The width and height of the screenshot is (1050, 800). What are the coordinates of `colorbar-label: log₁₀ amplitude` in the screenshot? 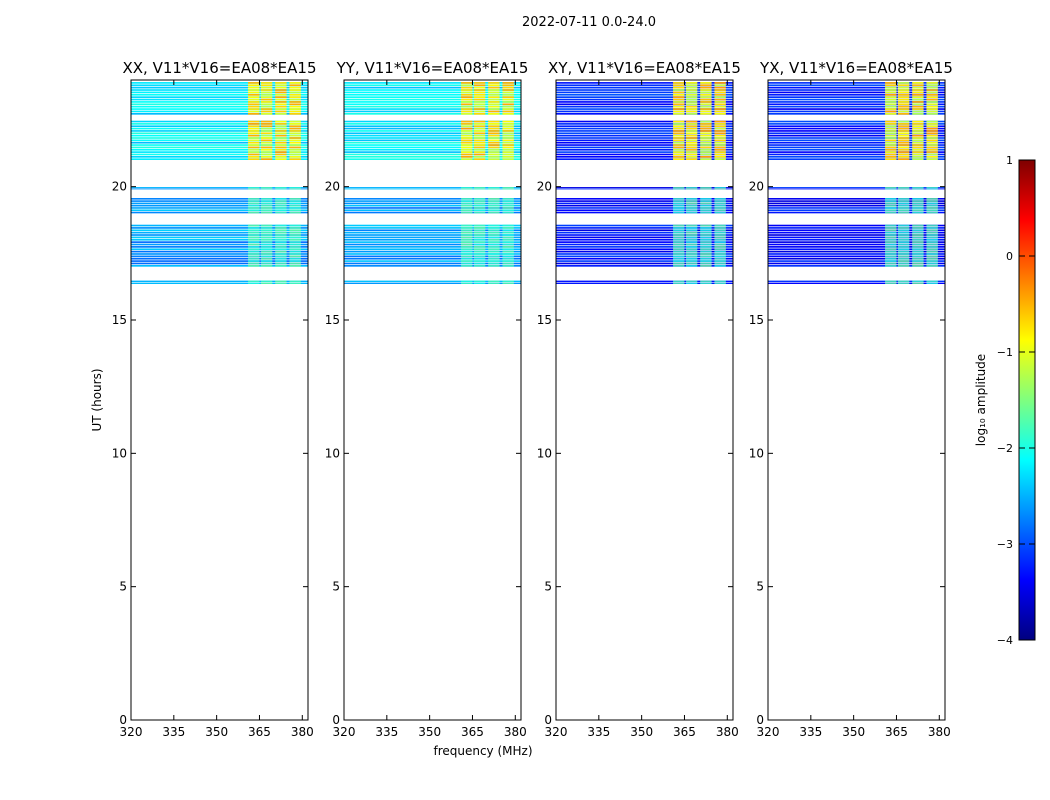 It's located at (981, 400).